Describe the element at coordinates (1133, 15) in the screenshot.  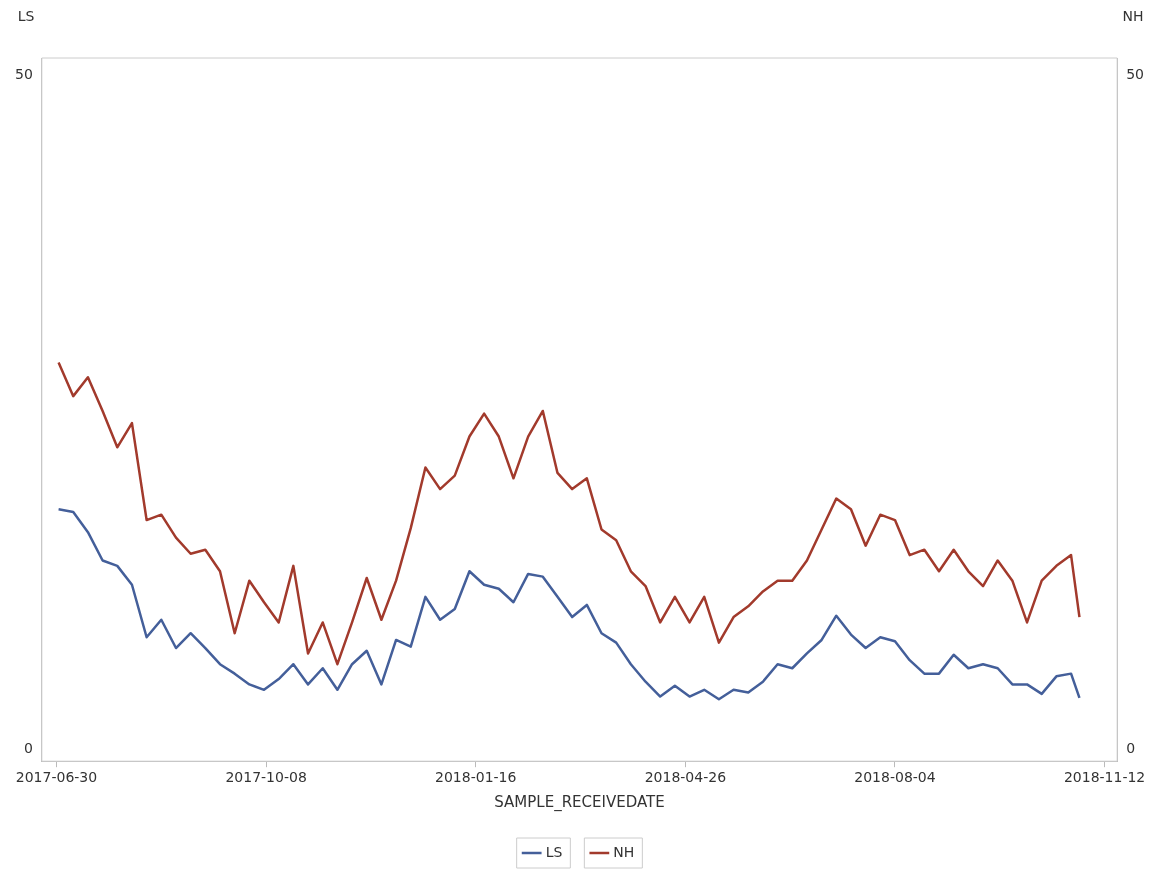
I see `y2-axis-title: NH` at that location.